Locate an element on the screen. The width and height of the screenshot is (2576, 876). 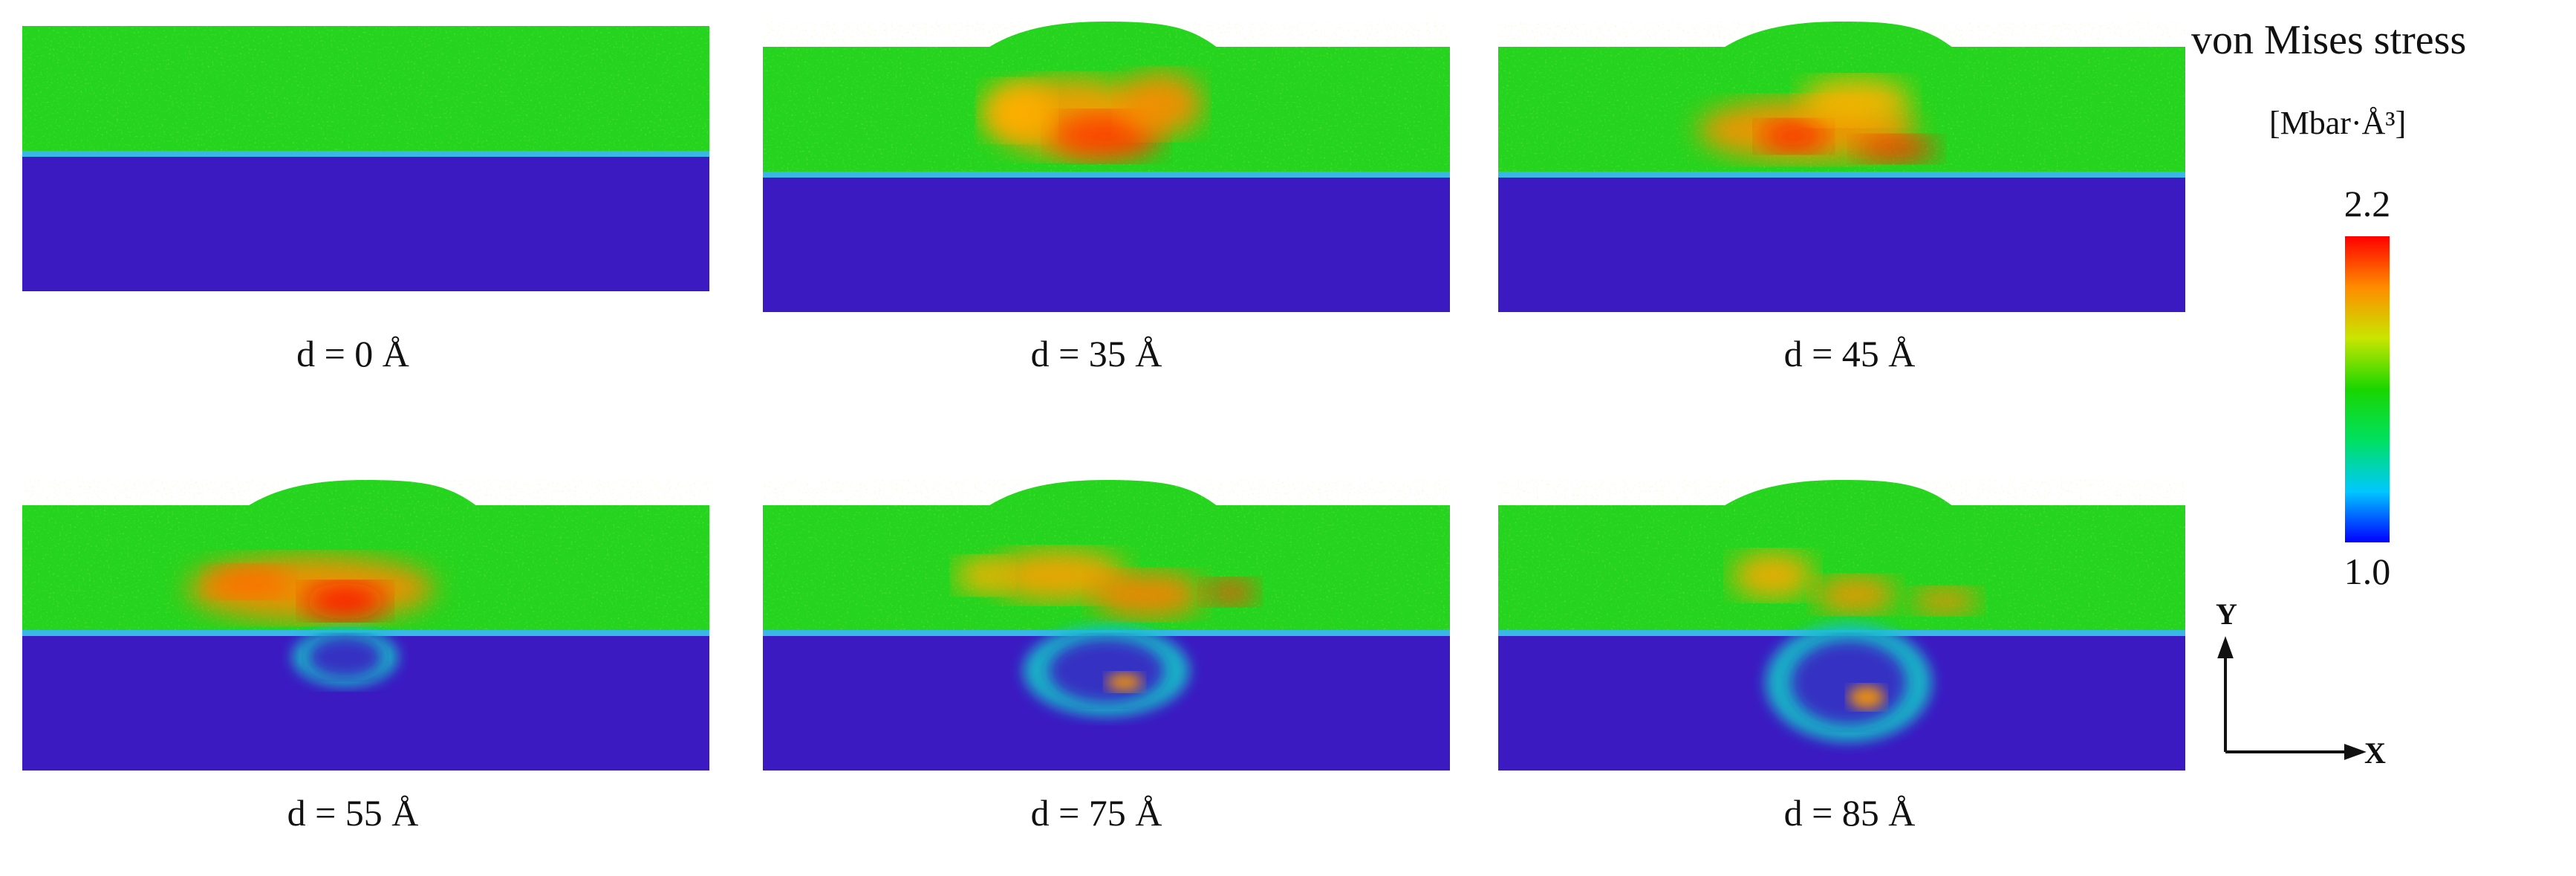
colorbar is located at coordinates (2367, 389).